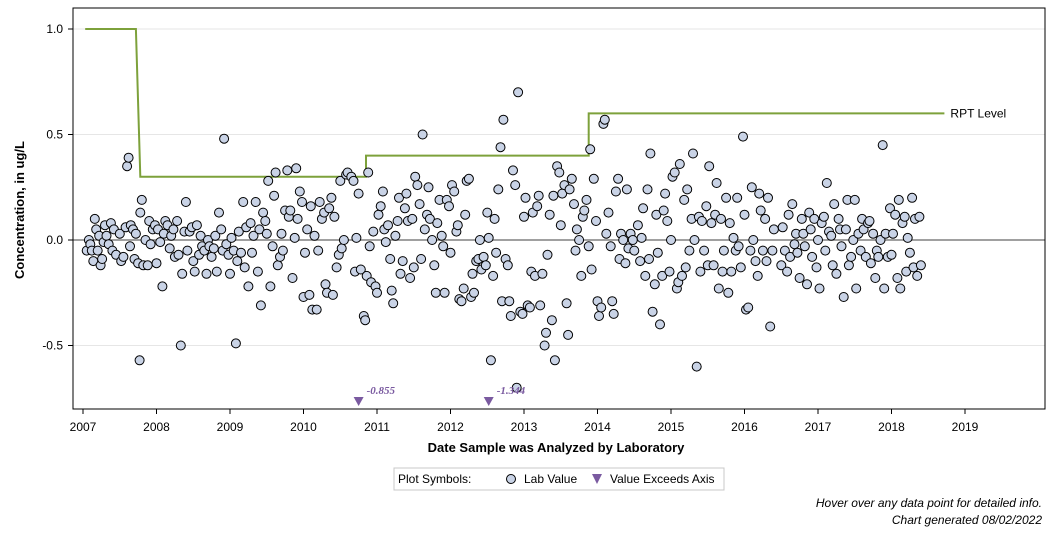  What do you see at coordinates (597, 479) in the screenshot?
I see `legend-exceed-marker` at bounding box center [597, 479].